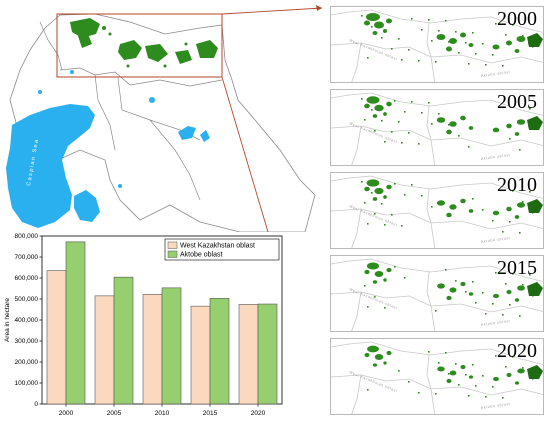 This screenshot has width=550, height=427. I want to click on bar-aktobe-2015, so click(219, 351).